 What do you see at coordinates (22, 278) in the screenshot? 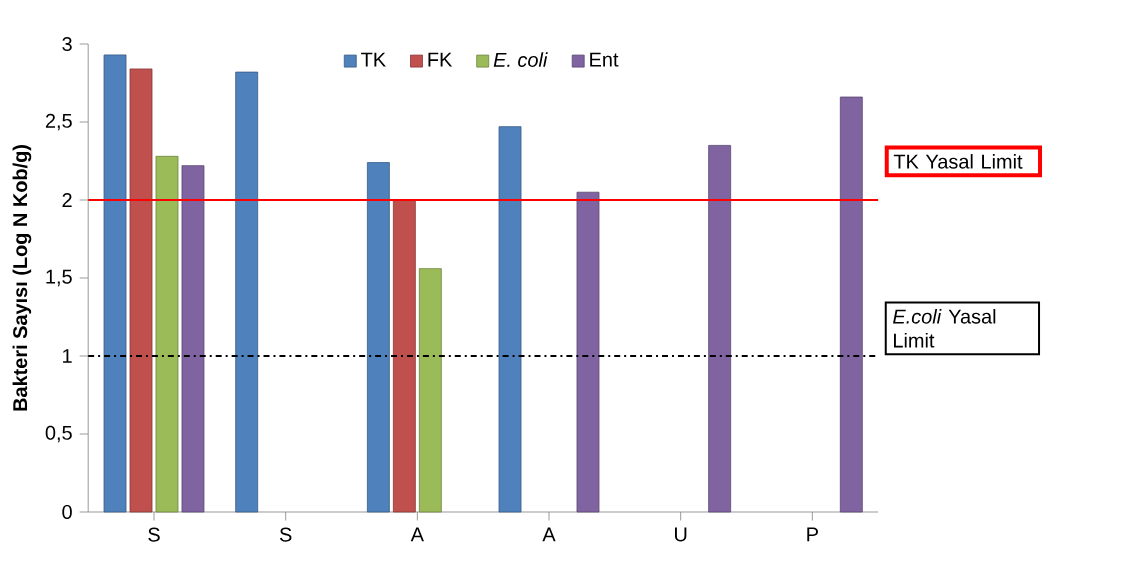
I see `y-axis-title: Bakteri Sayısı (Log N Kob/g)` at bounding box center [22, 278].